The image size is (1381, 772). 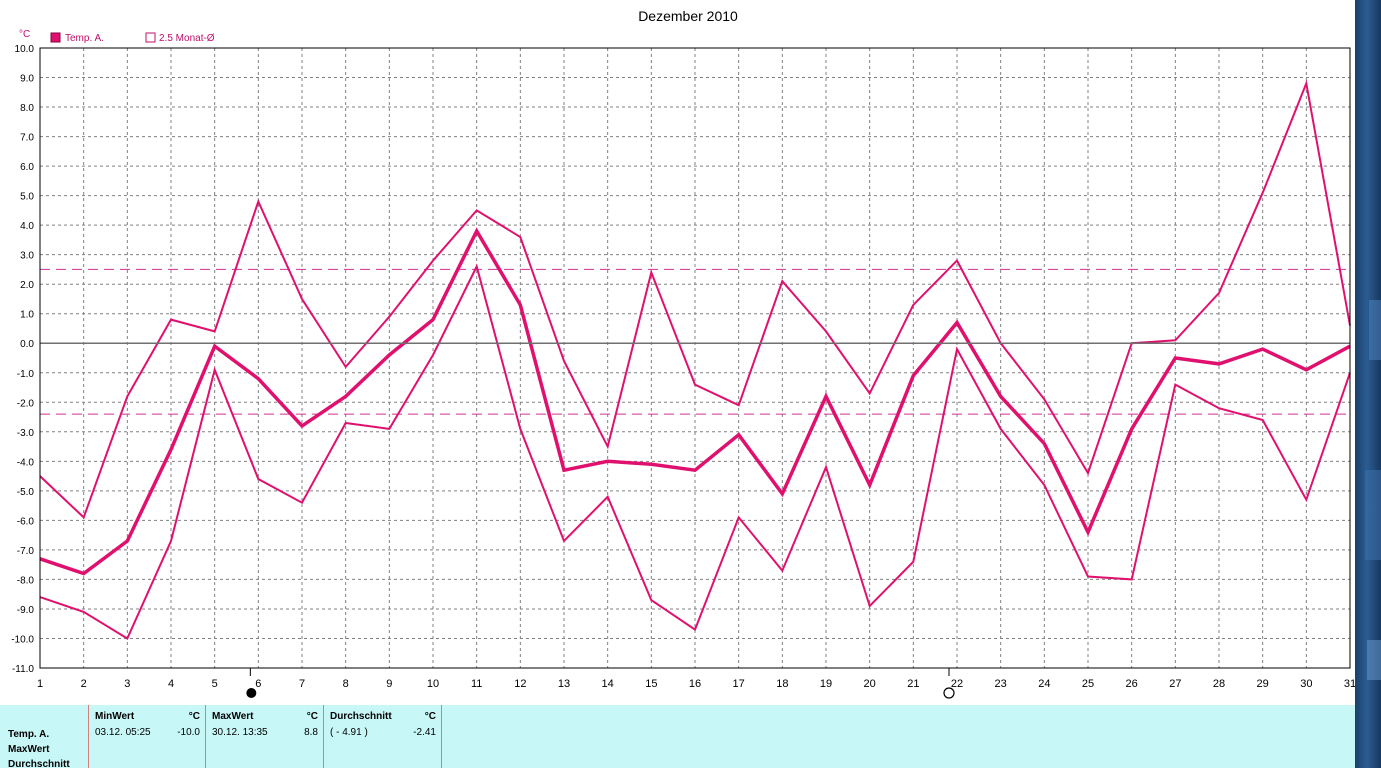 What do you see at coordinates (913, 684) in the screenshot?
I see `x-tick-label: 21` at bounding box center [913, 684].